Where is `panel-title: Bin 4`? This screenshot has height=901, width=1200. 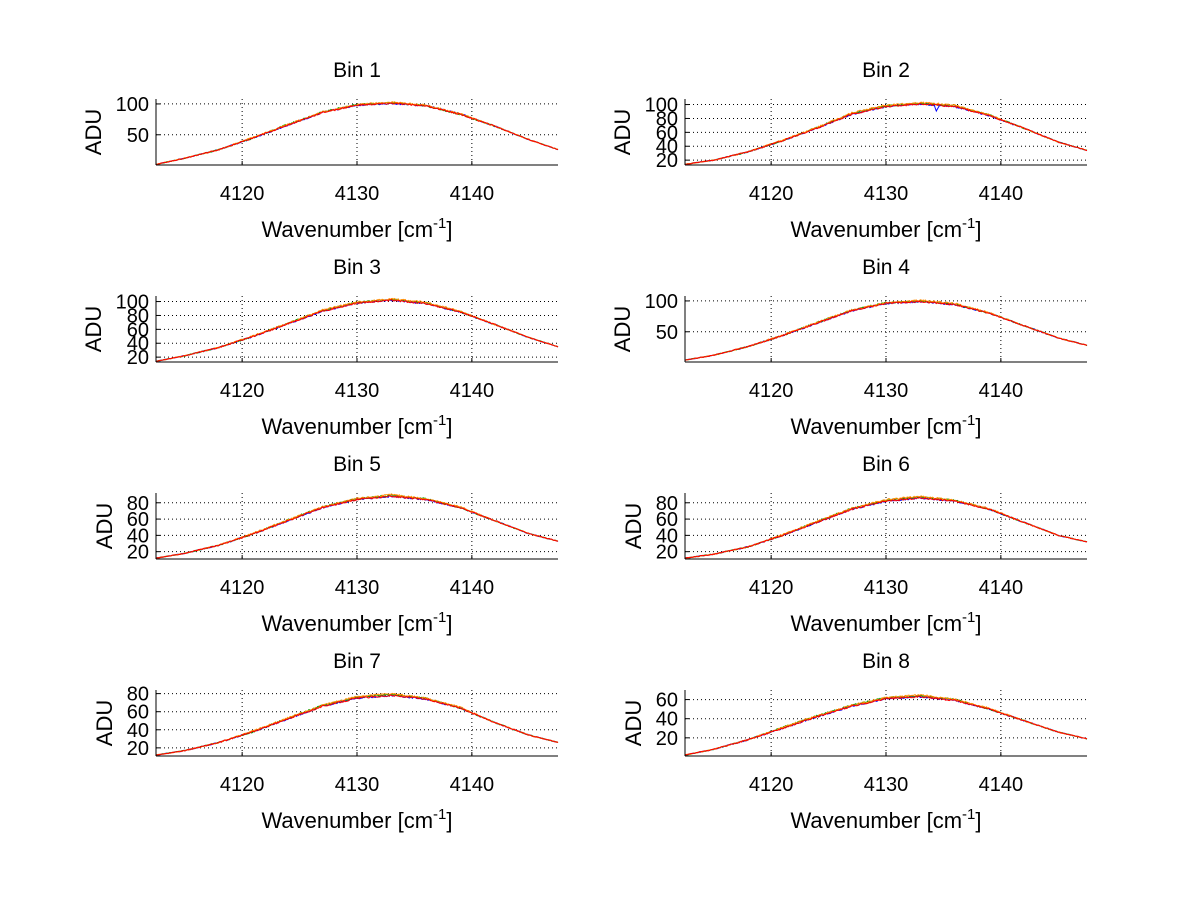
panel-title: Bin 4 is located at coordinates (886, 267).